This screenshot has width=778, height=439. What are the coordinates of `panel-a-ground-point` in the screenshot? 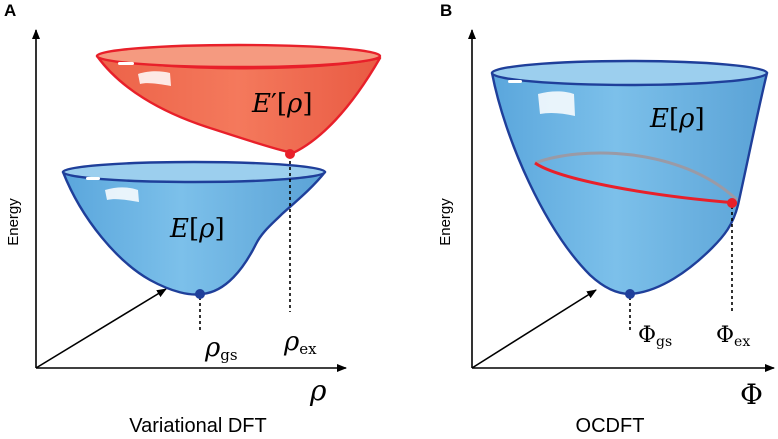 It's located at (200, 294).